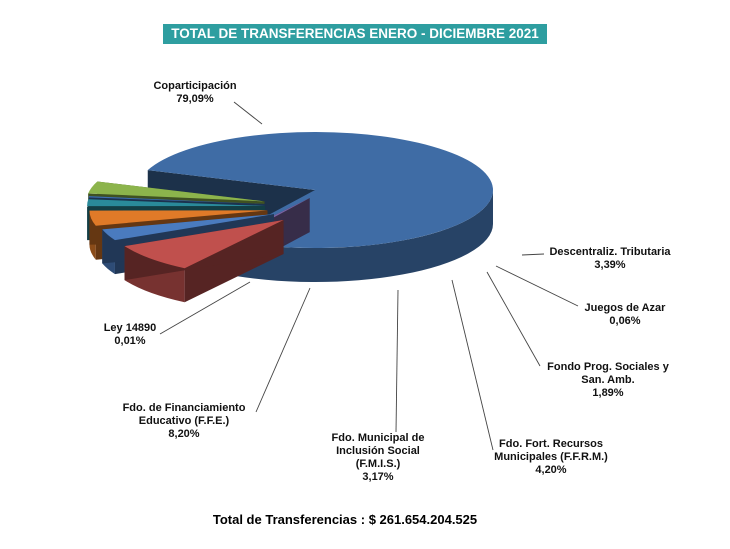  I want to click on label-coparticipacion: Coparticipación 79,09%, so click(195, 93).